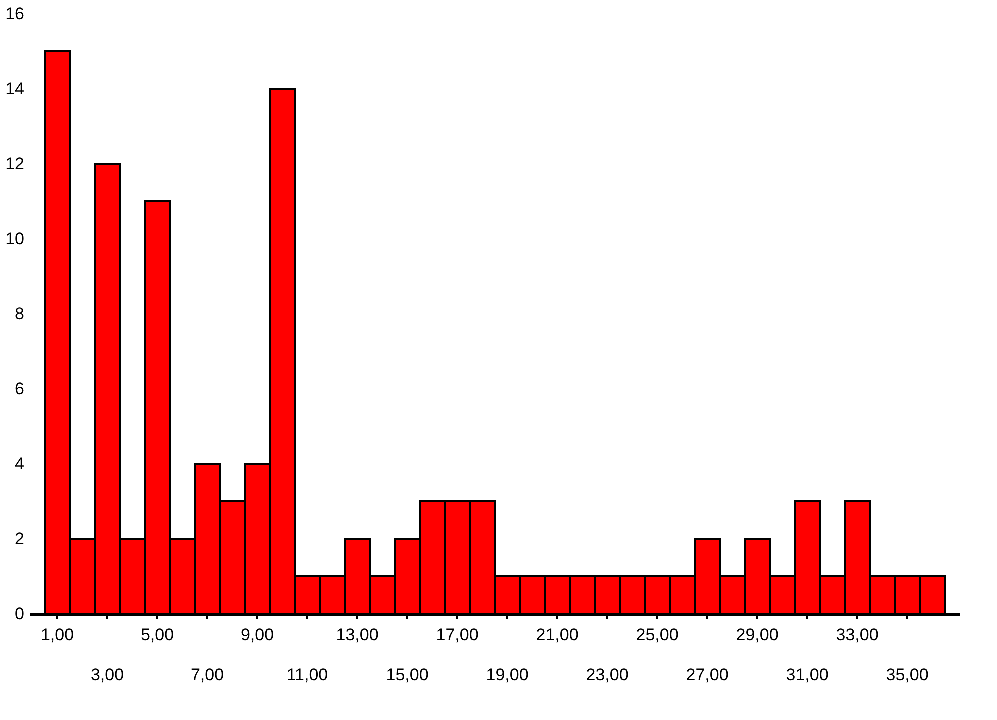  I want to click on x-tick-label: 33,00, so click(857, 635).